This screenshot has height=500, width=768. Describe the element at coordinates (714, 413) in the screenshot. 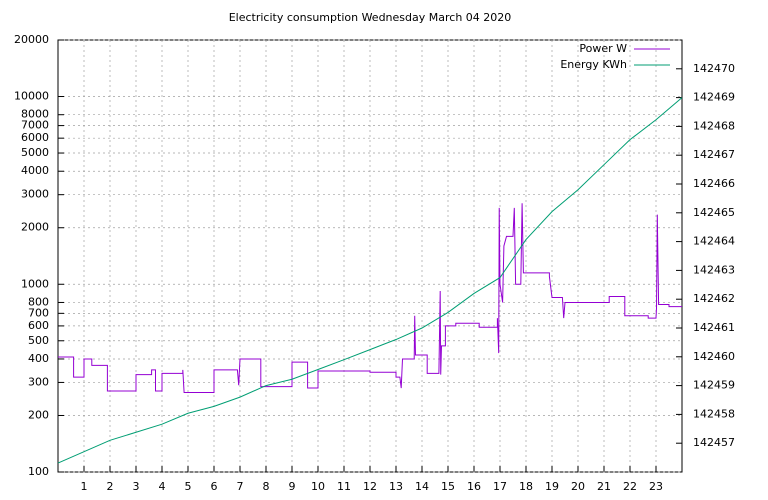

I see `y2-tick-label: 142458` at that location.